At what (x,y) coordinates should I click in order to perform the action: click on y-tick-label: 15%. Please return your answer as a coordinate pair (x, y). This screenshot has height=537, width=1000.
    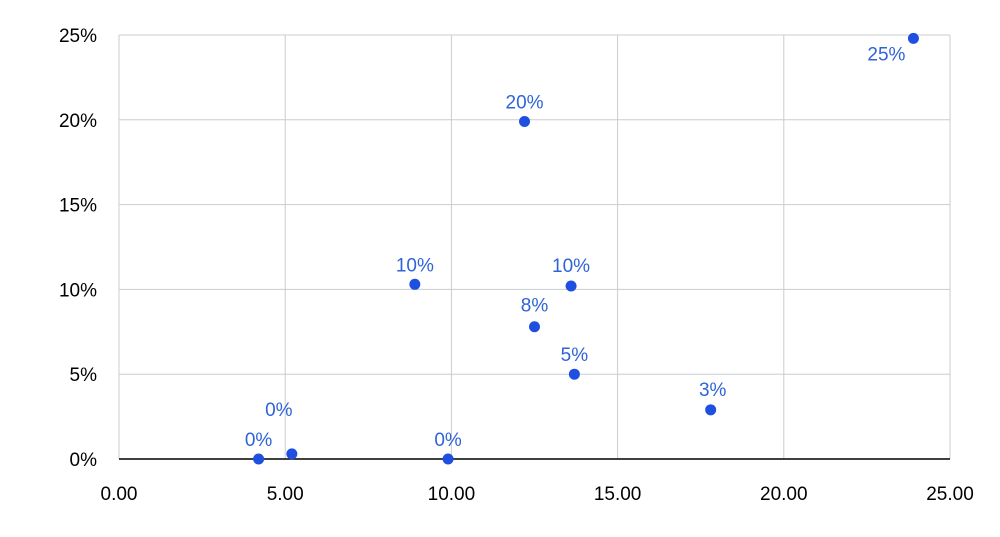
    Looking at the image, I should click on (78, 206).